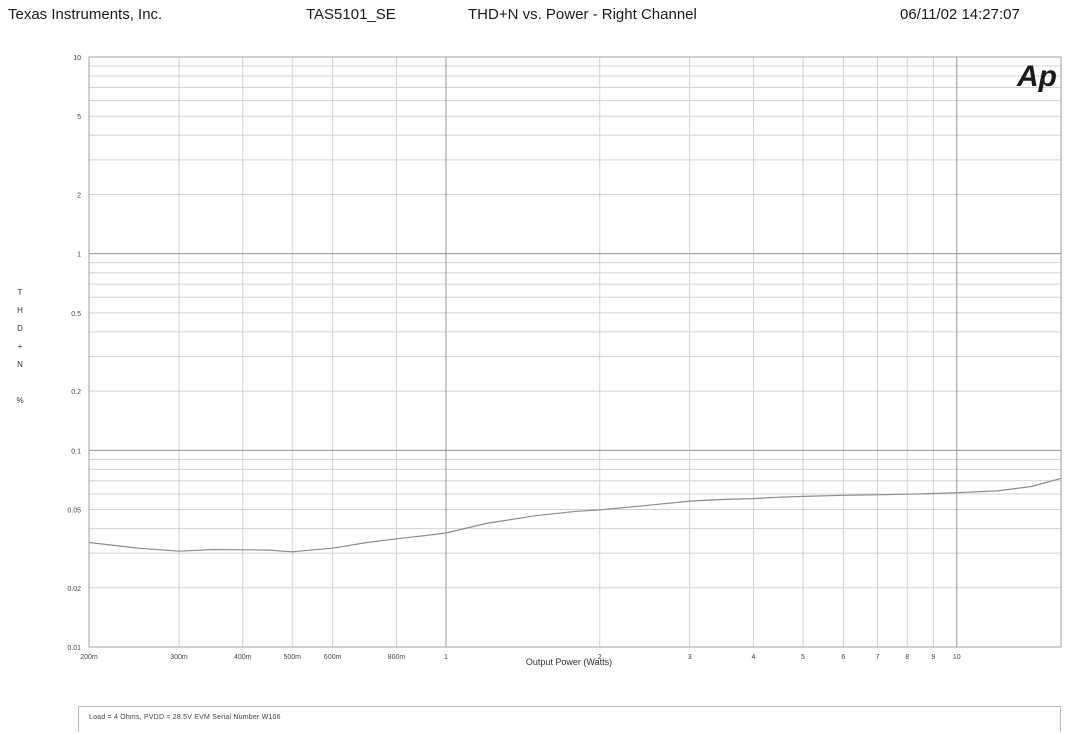 This screenshot has height=734, width=1065. What do you see at coordinates (89, 657) in the screenshot?
I see `x-tick-label: 200m` at bounding box center [89, 657].